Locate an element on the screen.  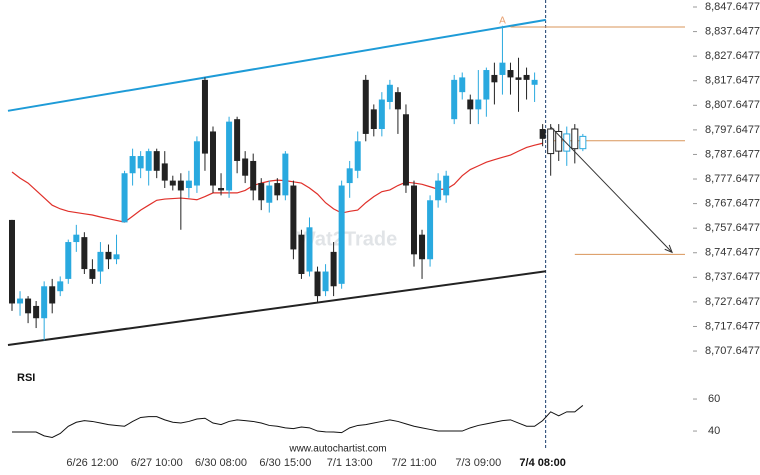
rsi-title: RSI is located at coordinates (26, 378).